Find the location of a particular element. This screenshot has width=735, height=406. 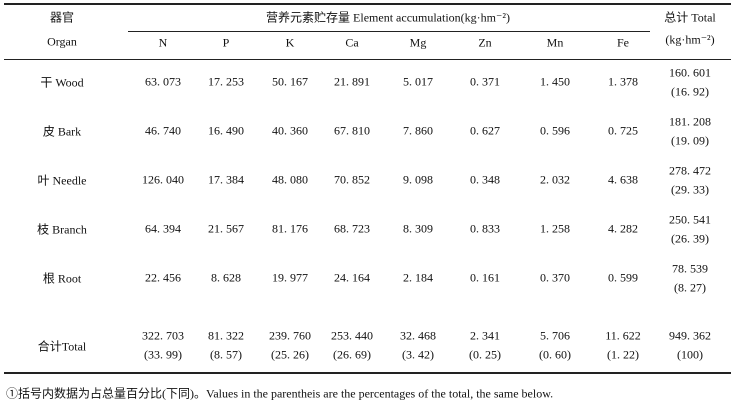

cell-value: 0. 725 is located at coordinates (623, 130).